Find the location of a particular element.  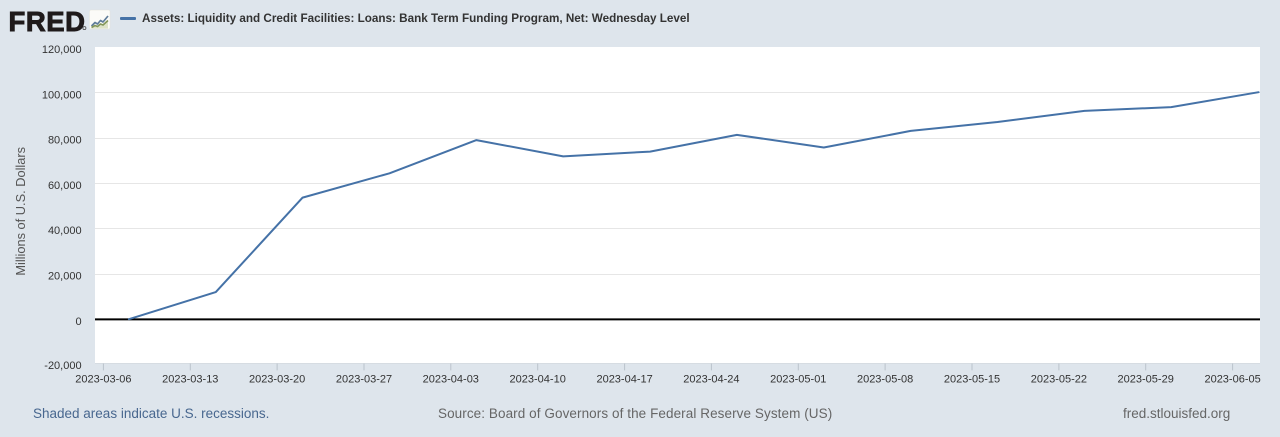

svg-text: 2023-05-01 is located at coordinates (798, 380).